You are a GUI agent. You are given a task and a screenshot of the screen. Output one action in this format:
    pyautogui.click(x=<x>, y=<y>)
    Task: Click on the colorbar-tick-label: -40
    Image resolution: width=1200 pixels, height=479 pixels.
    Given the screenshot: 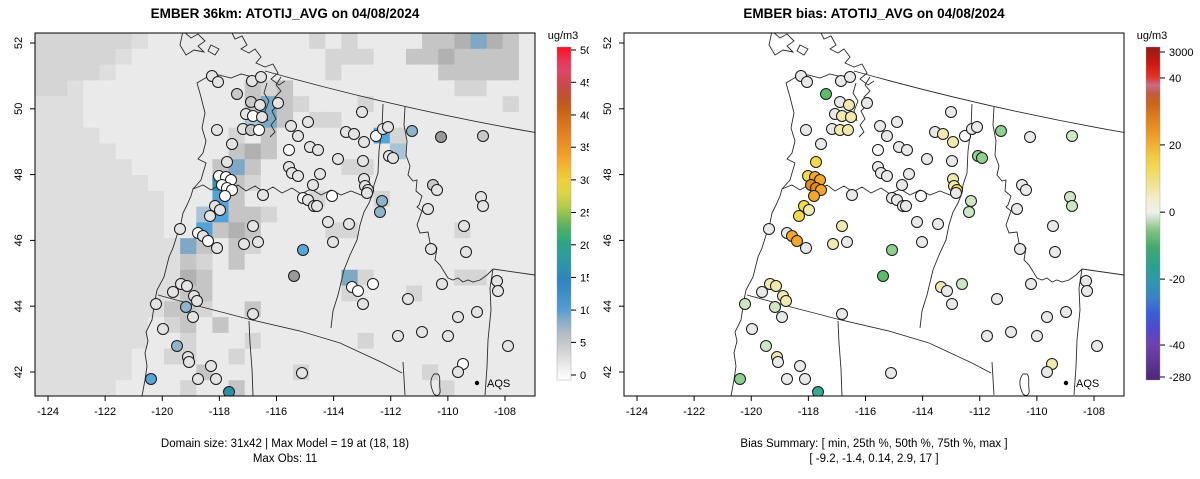 What is the action you would take?
    pyautogui.click(x=1177, y=346)
    